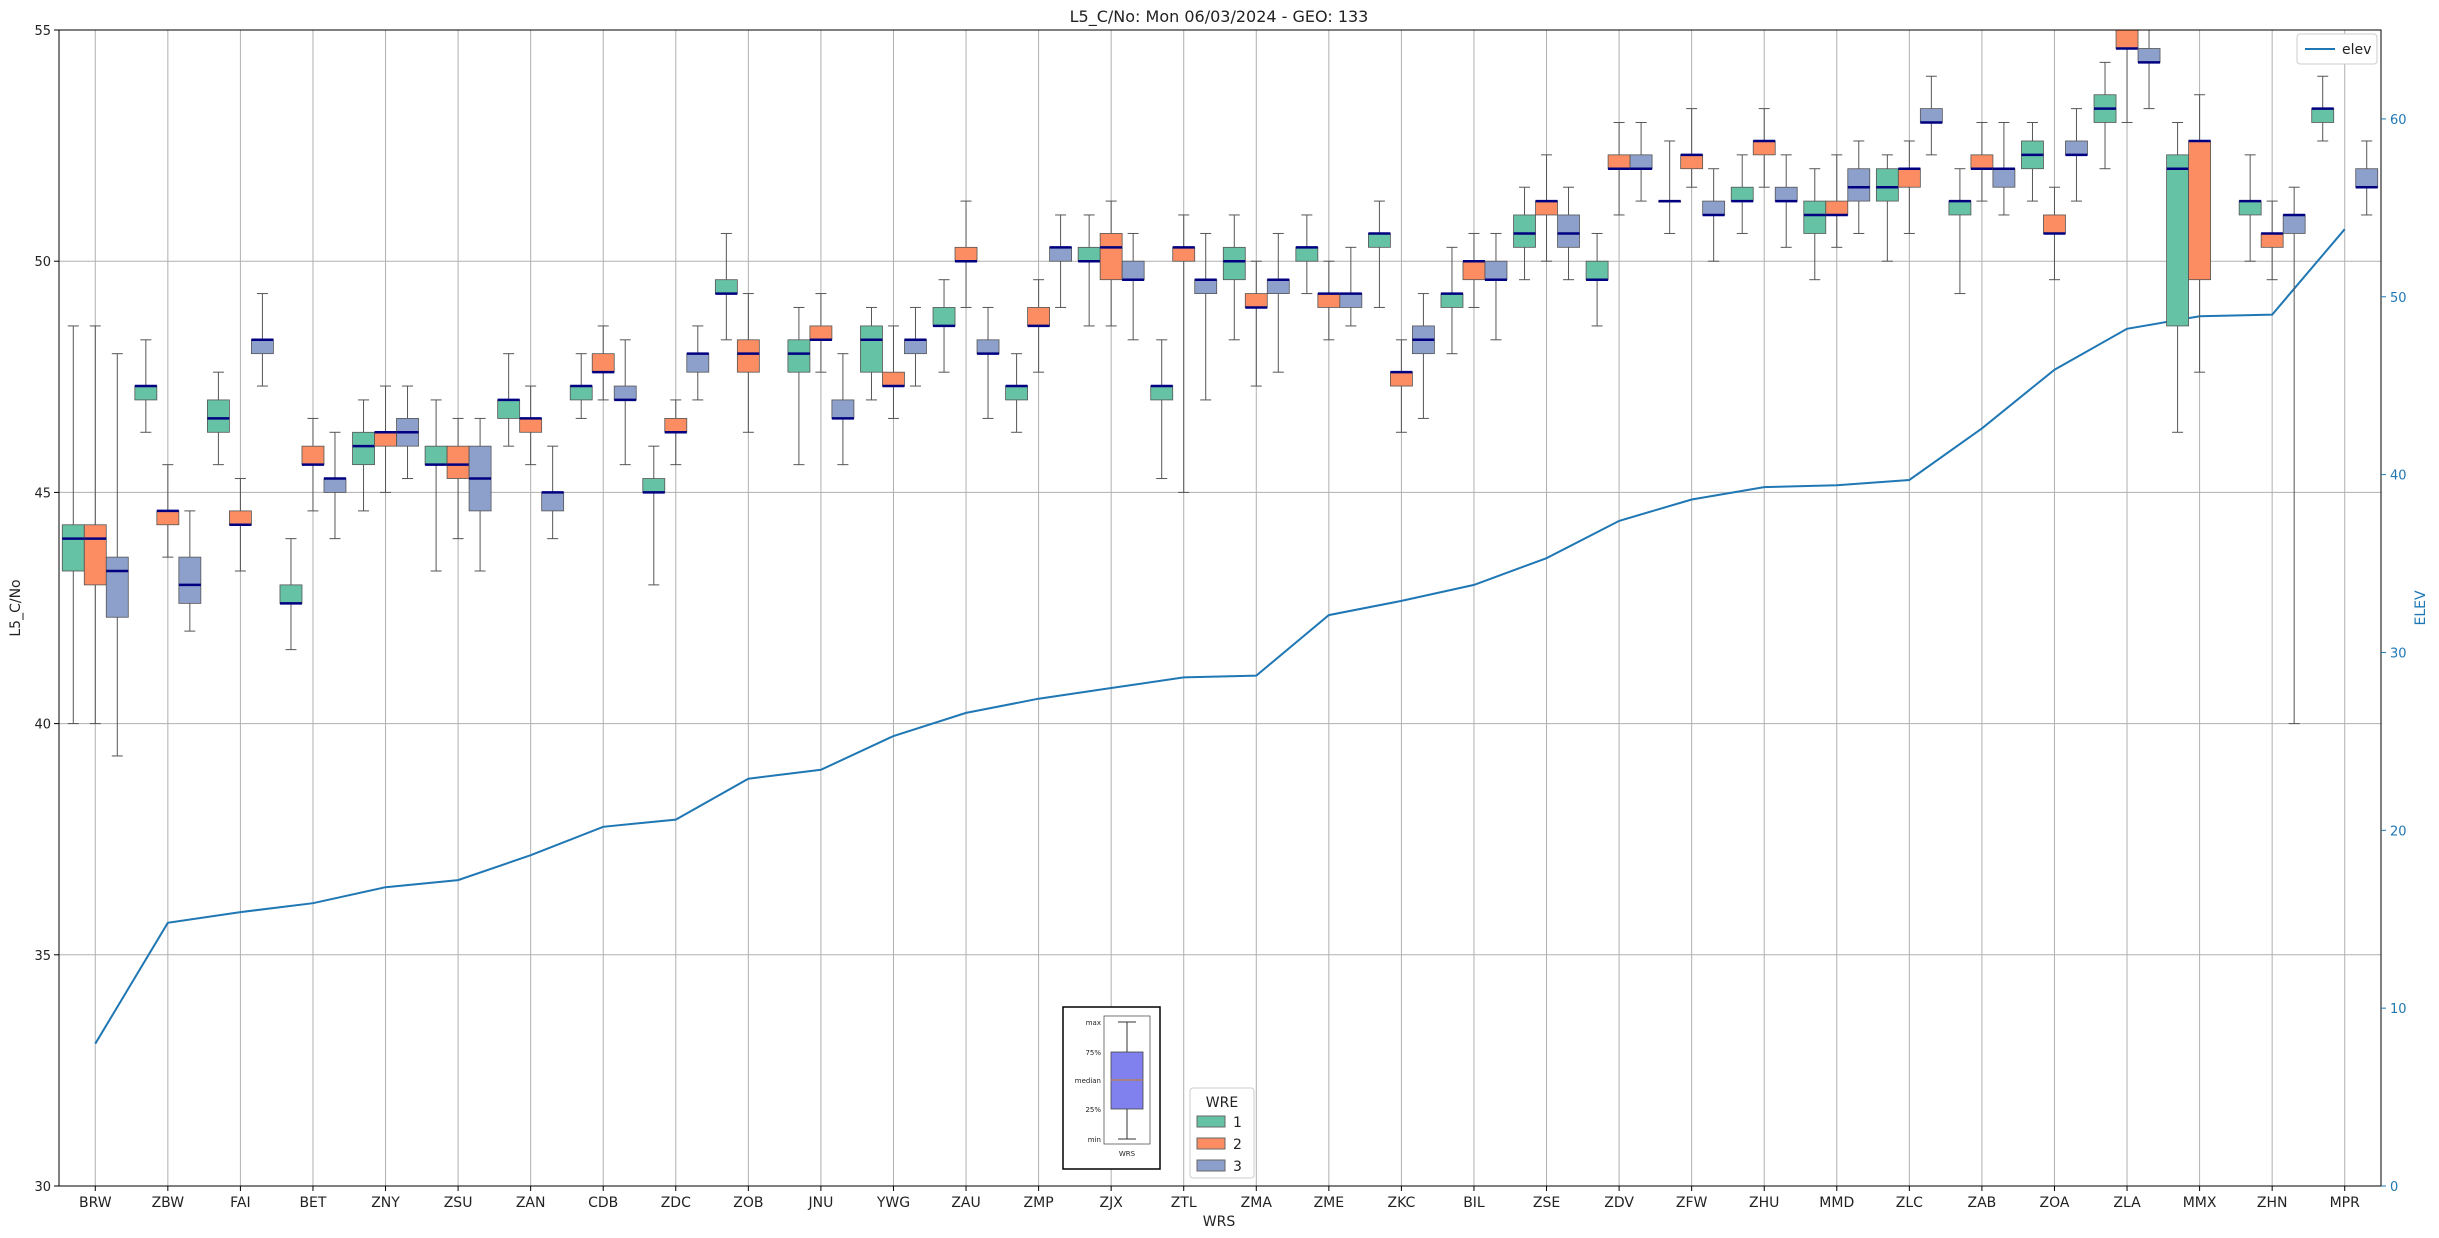 The image size is (2439, 1238). Describe the element at coordinates (16, 607) in the screenshot. I see `y-axis-label: L5_C/No` at that location.